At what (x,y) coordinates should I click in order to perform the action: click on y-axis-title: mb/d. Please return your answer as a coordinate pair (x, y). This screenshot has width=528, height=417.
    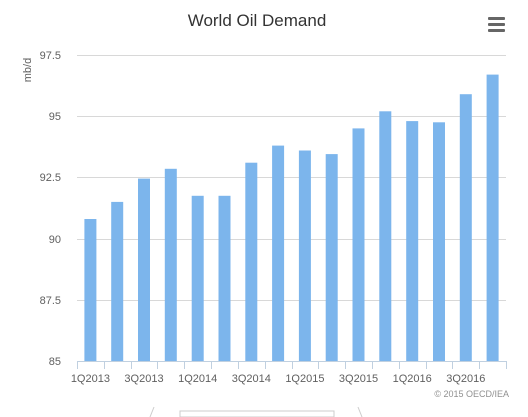
    Looking at the image, I should click on (28, 70).